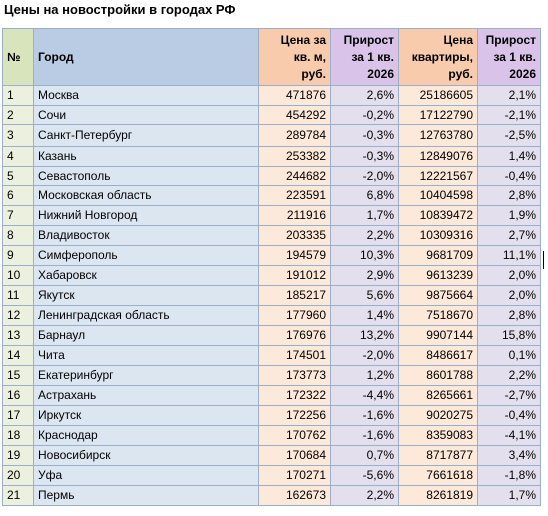 The height and width of the screenshot is (516, 548). What do you see at coordinates (364, 275) in the screenshot?
I see `cell-growth-sqm: 2,9%` at bounding box center [364, 275].